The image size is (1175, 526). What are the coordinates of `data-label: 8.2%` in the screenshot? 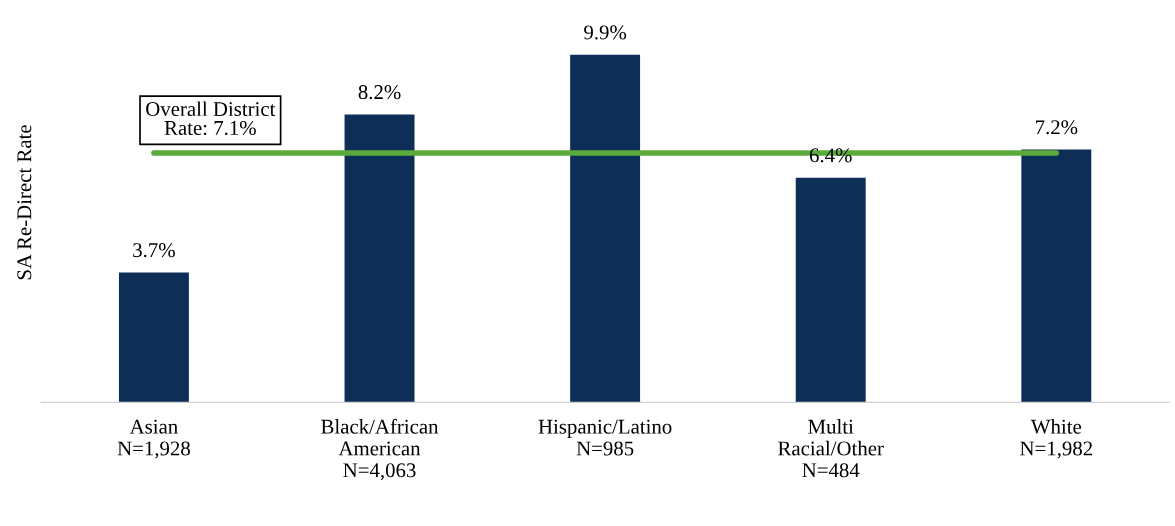 It's located at (379, 92).